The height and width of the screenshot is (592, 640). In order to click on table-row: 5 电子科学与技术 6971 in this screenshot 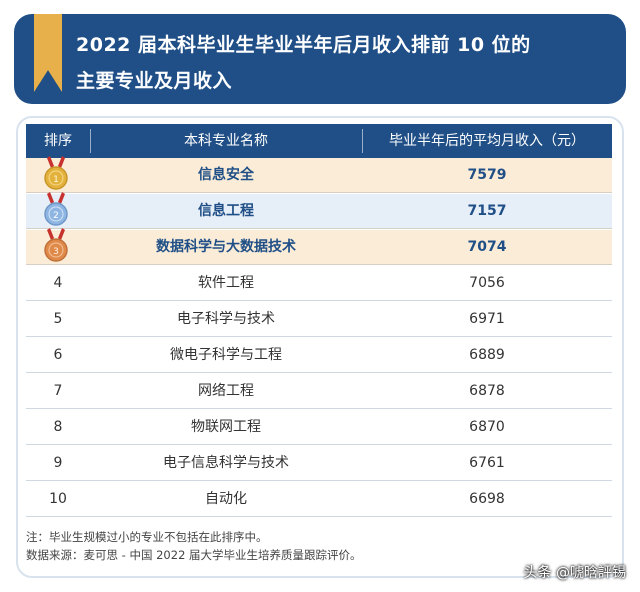, I will do `click(319, 319)`.